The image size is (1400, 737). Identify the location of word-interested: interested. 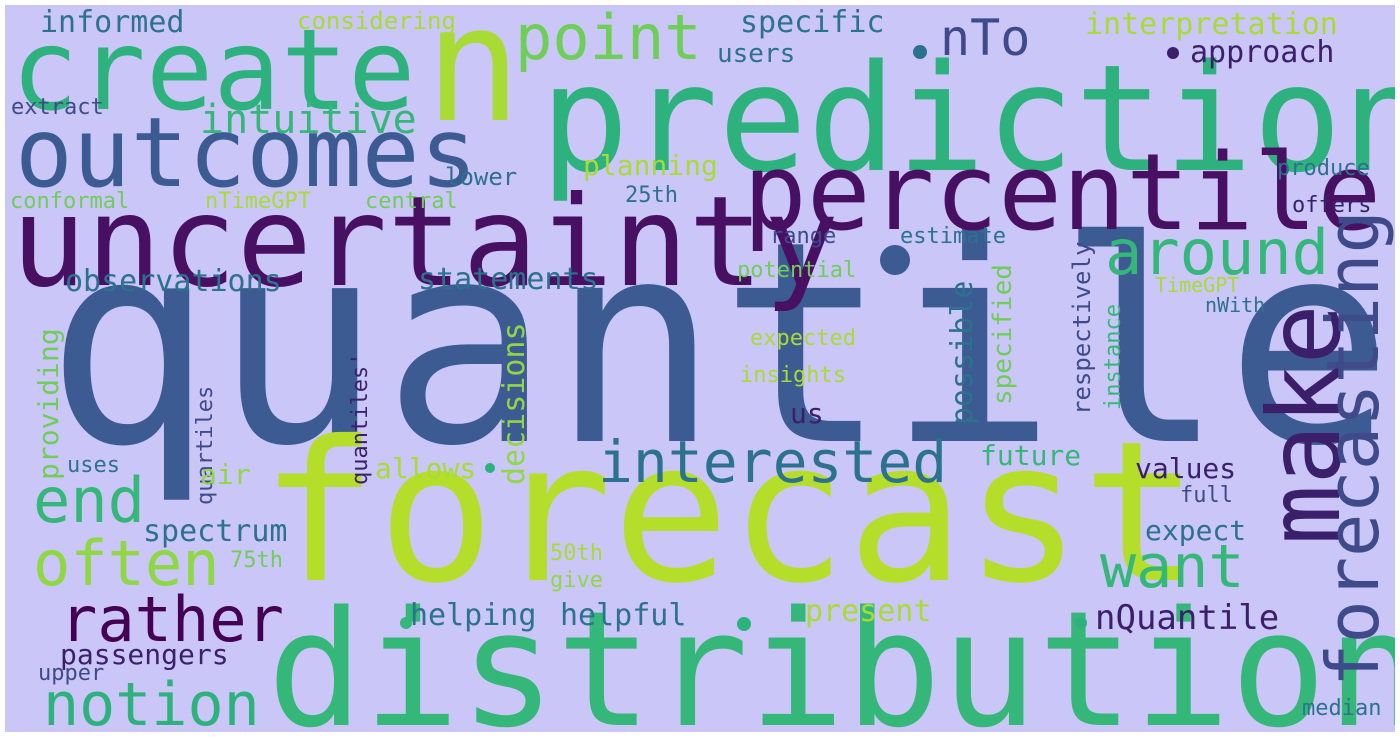
(773, 462).